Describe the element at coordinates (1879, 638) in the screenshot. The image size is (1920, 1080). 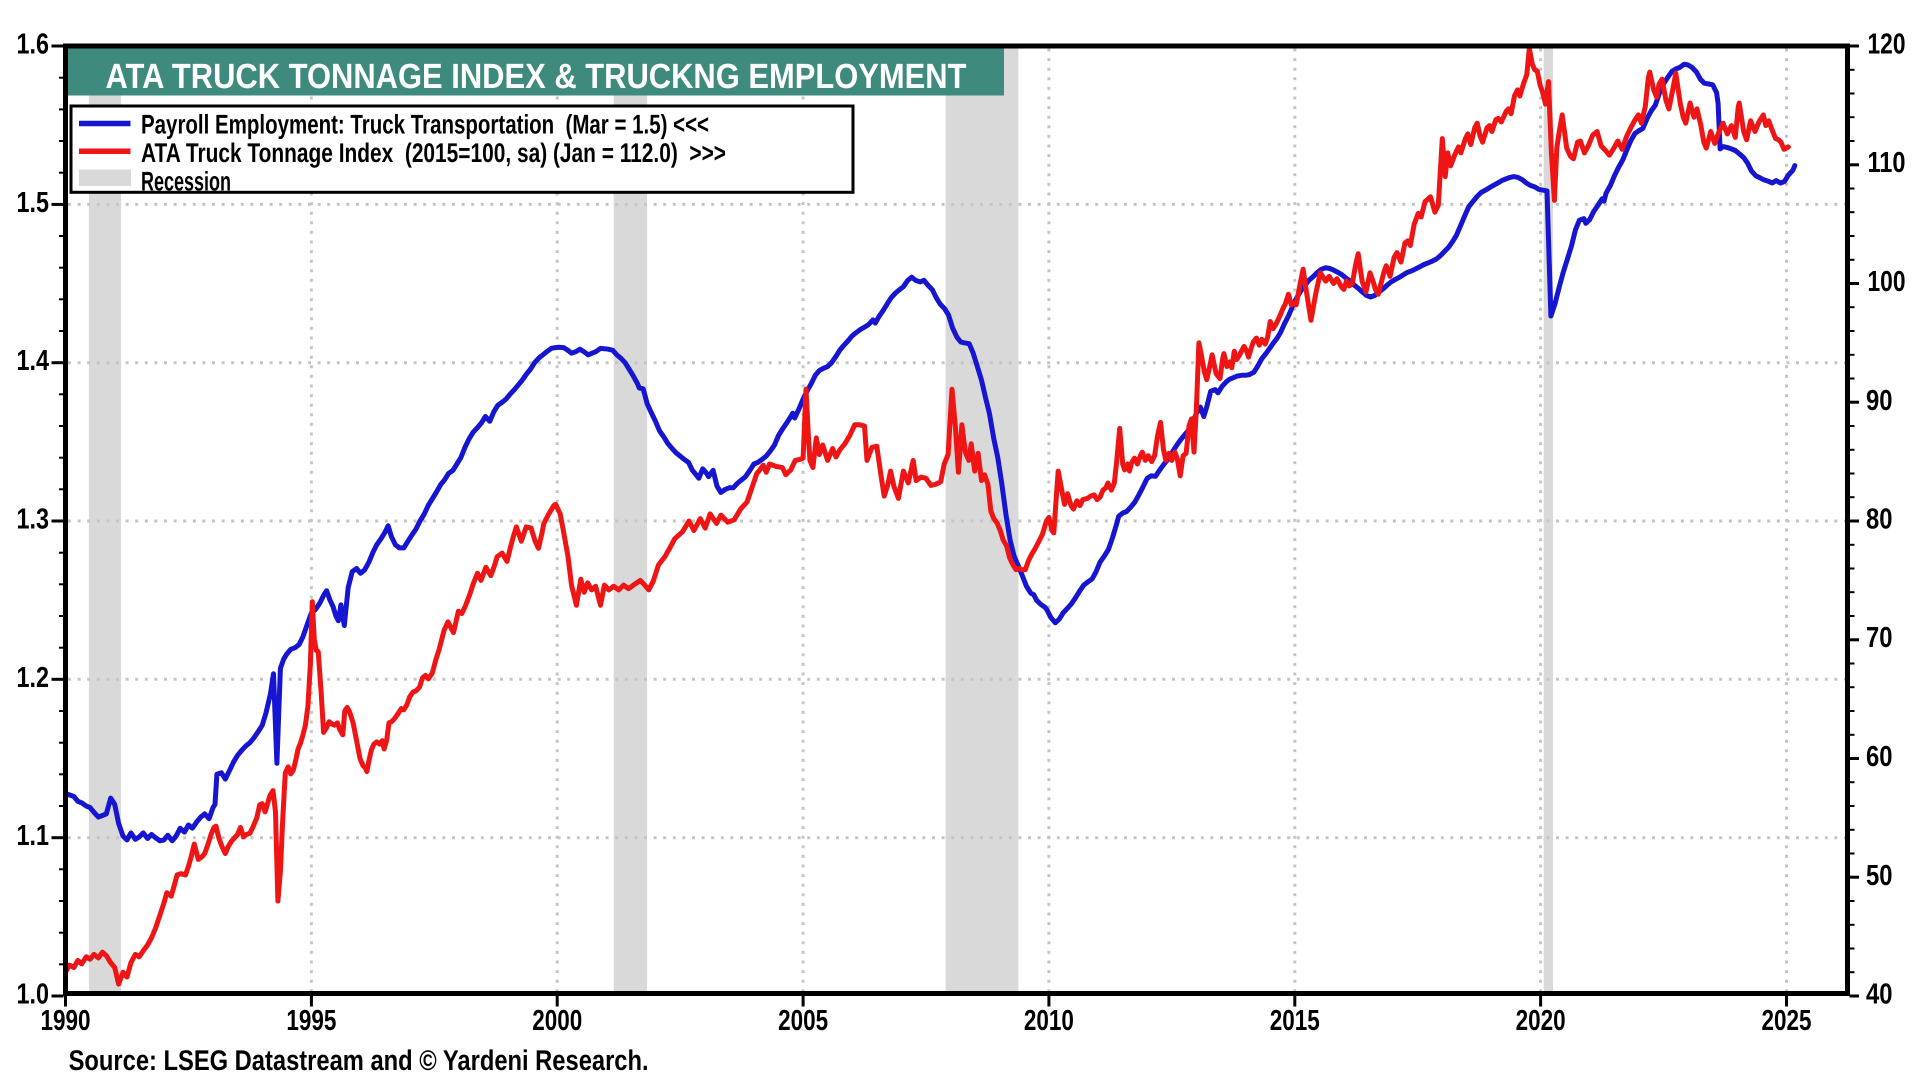
I see `svg-text: 70` at that location.